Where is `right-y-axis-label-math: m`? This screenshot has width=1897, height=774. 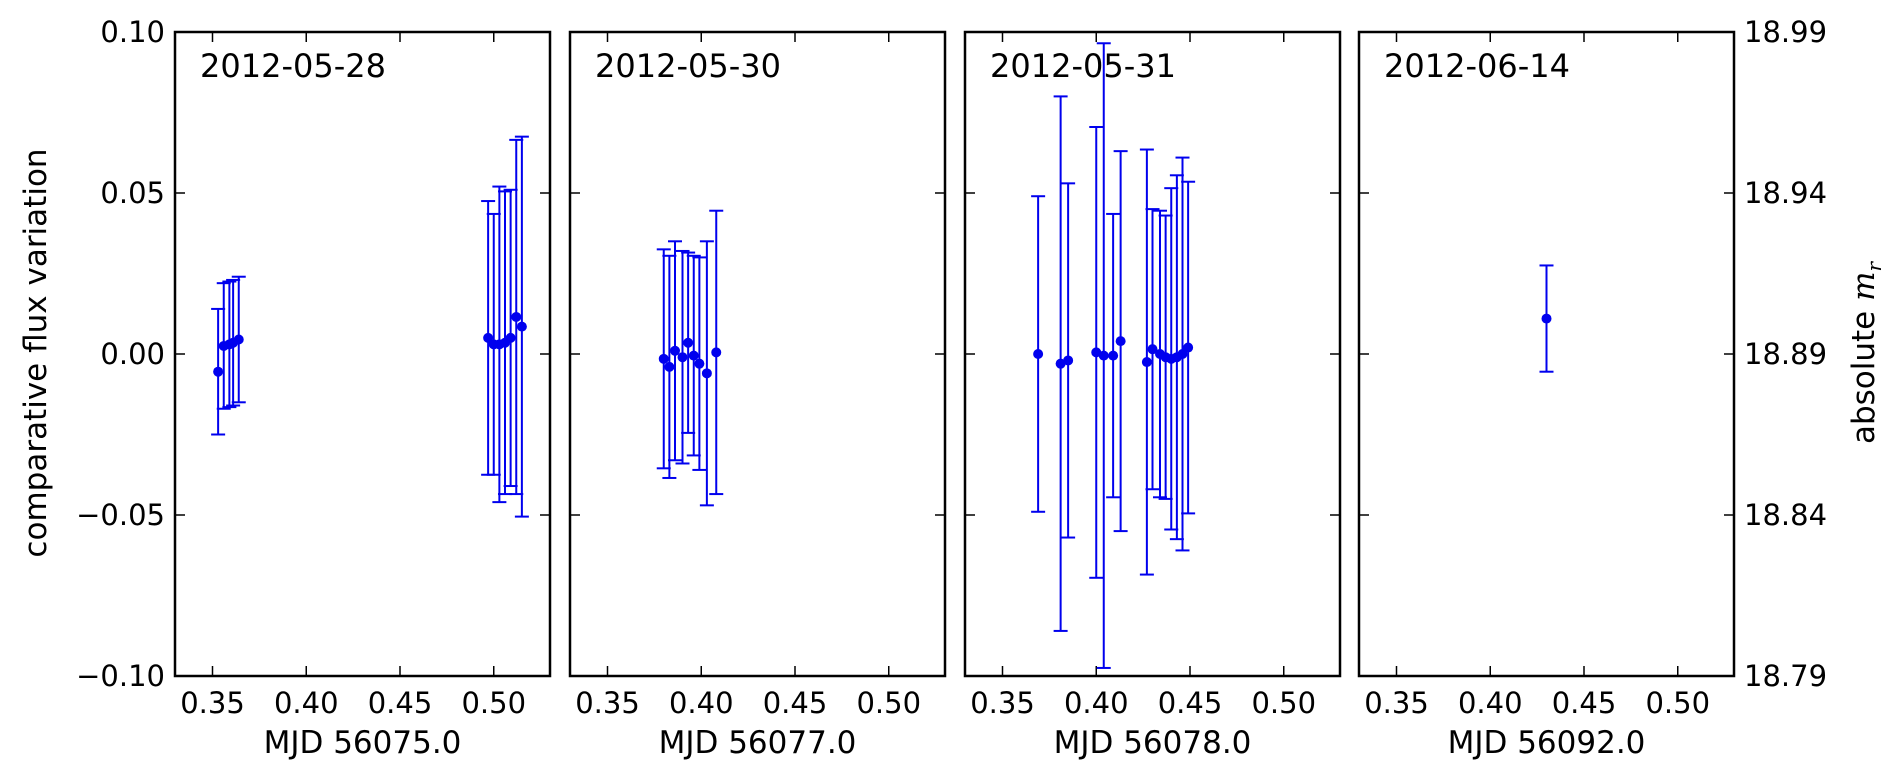 right-y-axis-label-math: m is located at coordinates (1864, 286).